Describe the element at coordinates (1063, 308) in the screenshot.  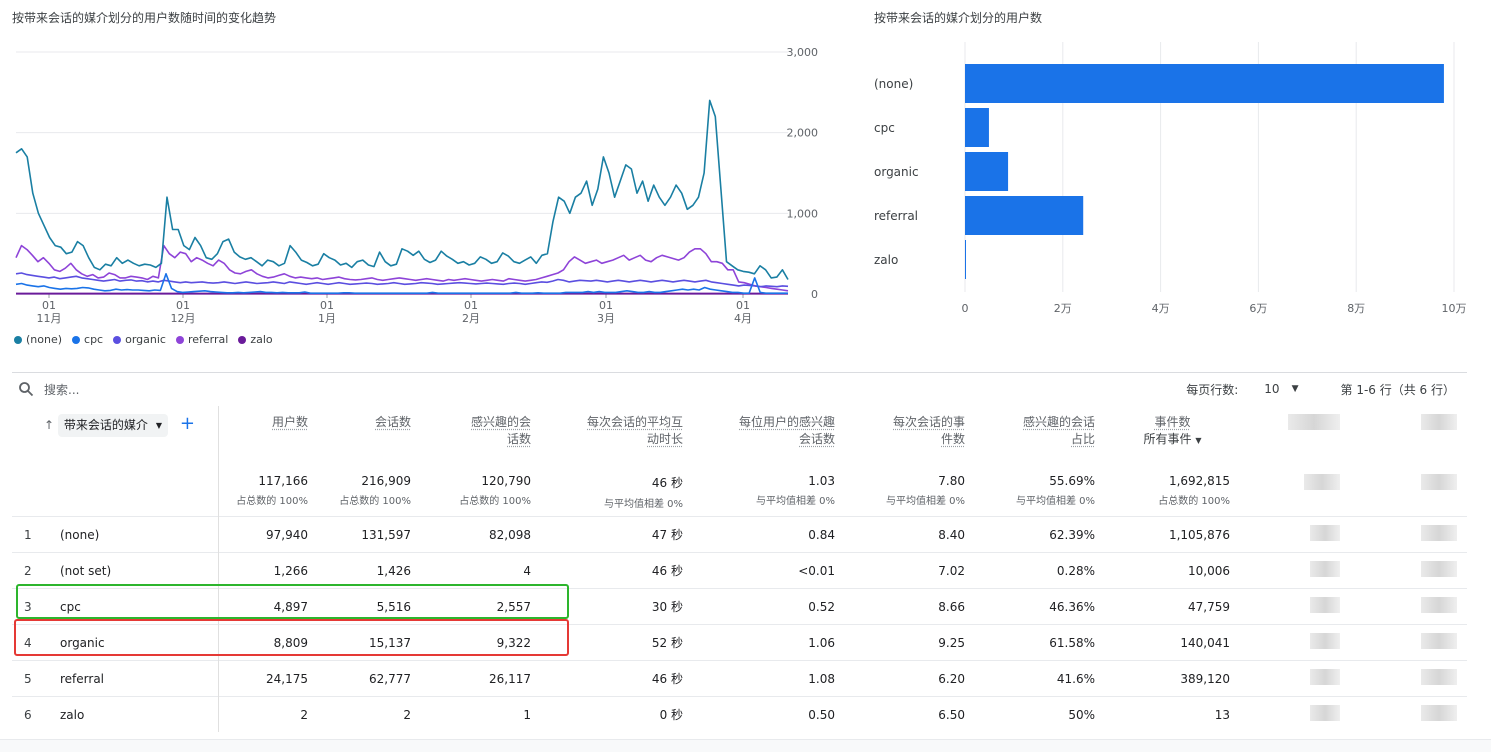
I see `x-tick-label: 2万` at that location.